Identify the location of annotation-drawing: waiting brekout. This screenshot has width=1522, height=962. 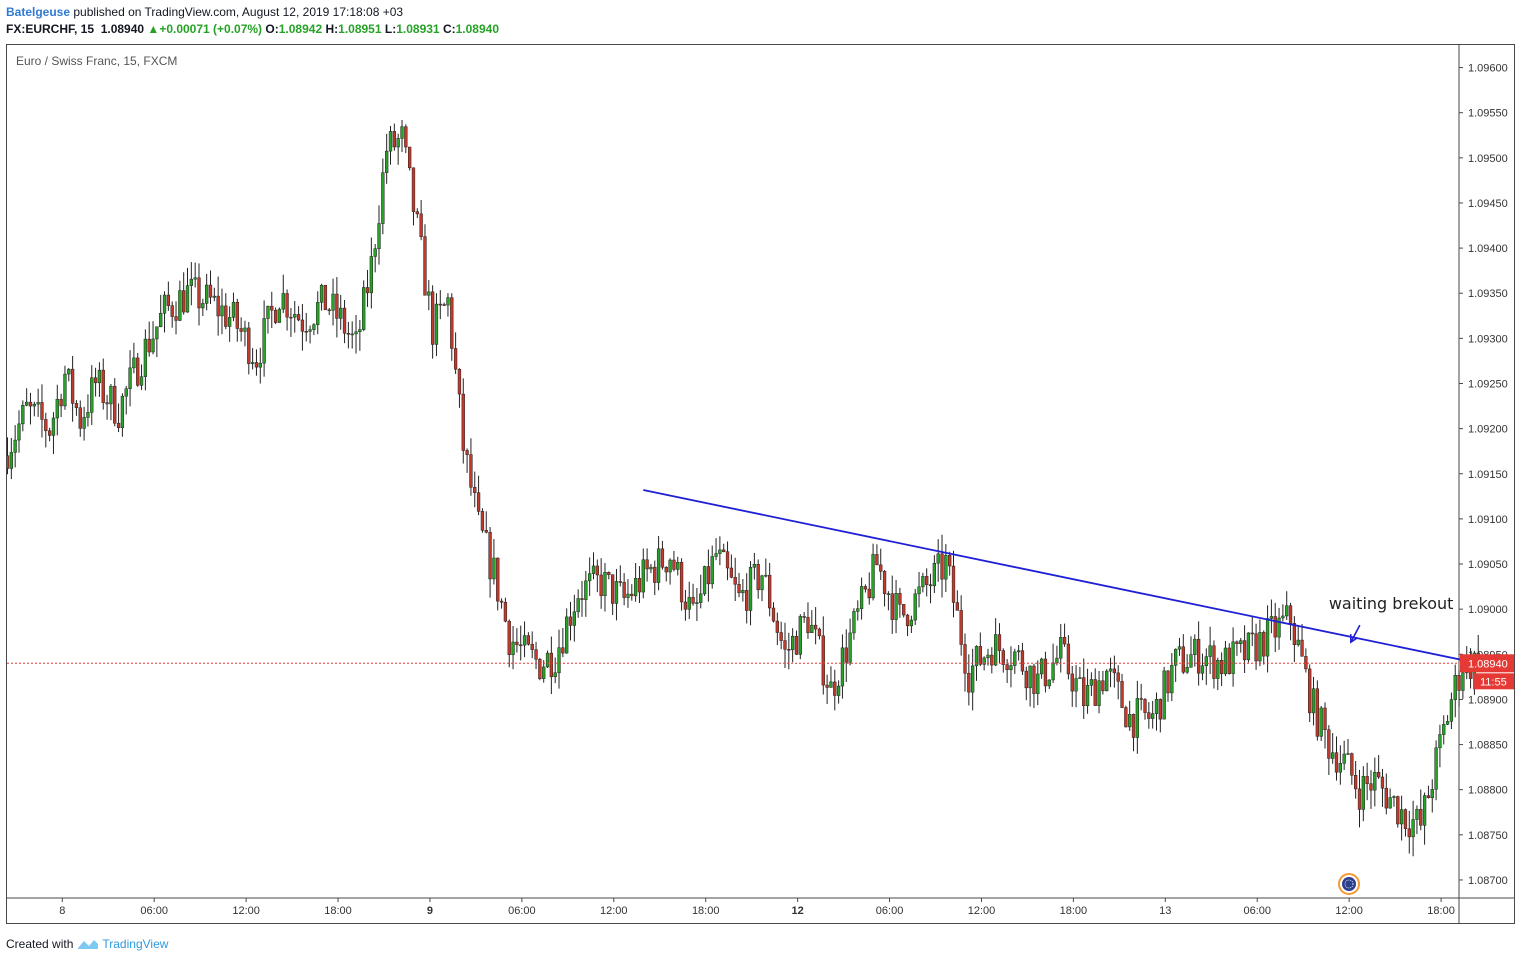
(1391, 619).